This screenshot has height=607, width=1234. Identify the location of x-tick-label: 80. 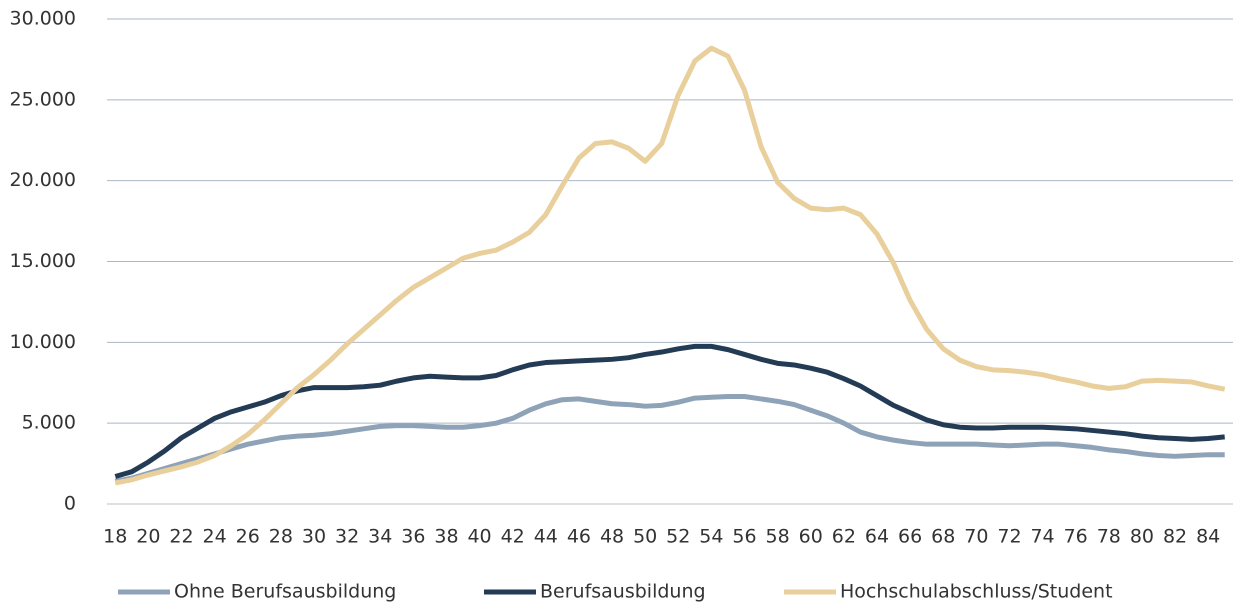
(1142, 537).